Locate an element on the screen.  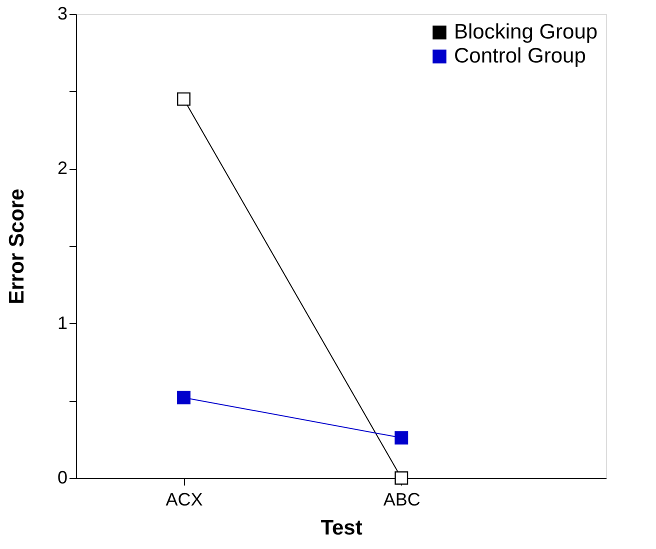
y-tick-label: 0 is located at coordinates (62, 478).